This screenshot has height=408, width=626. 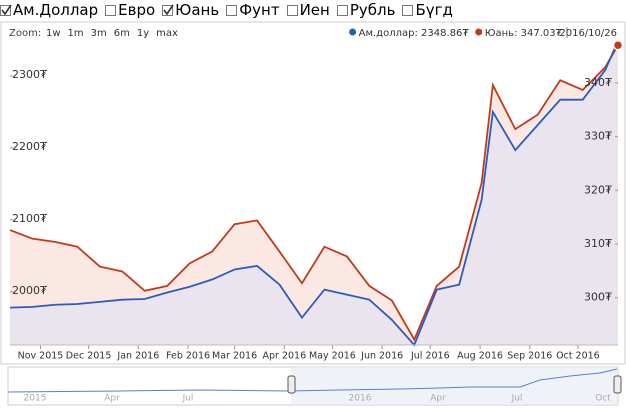 I want to click on currency-option: Рубль, so click(x=366, y=10).